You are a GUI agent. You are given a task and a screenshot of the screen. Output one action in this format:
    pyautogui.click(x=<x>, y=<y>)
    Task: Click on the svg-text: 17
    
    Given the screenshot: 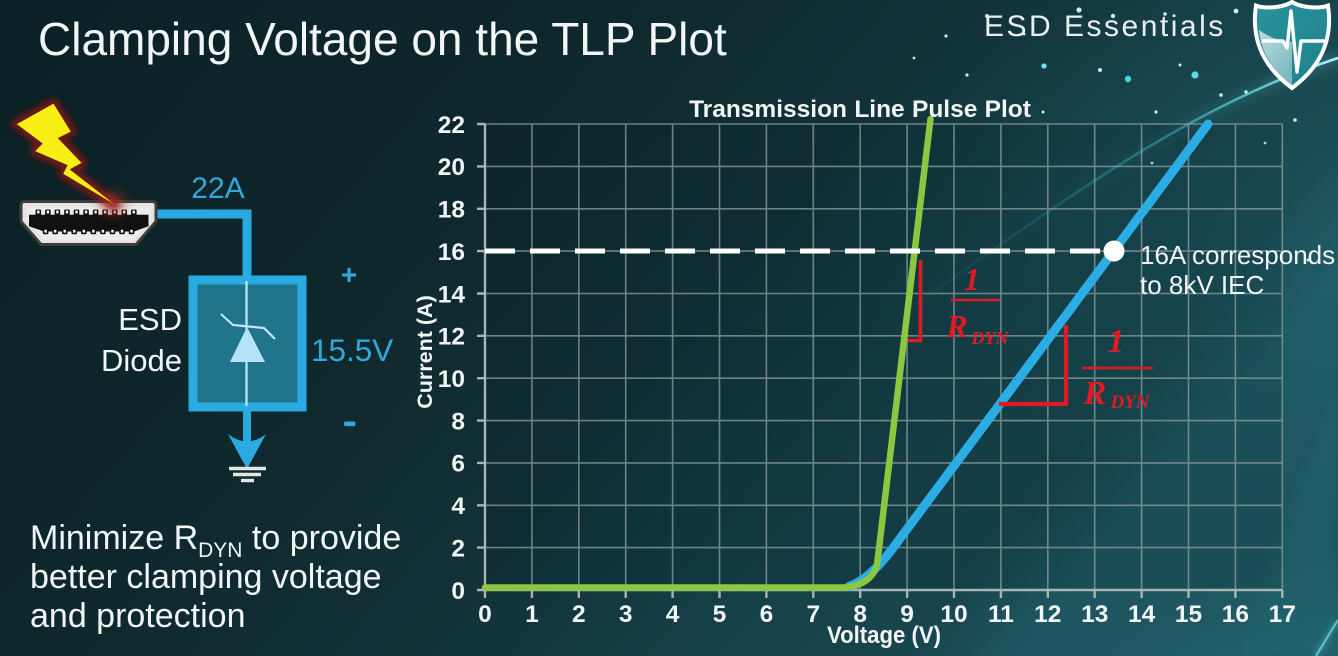 What is the action you would take?
    pyautogui.click(x=1282, y=614)
    